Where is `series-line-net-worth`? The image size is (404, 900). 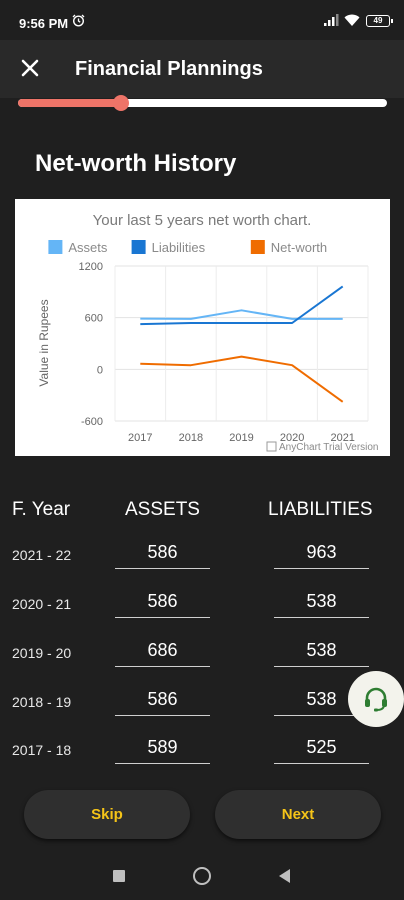
series-line-net-worth is located at coordinates (242, 379).